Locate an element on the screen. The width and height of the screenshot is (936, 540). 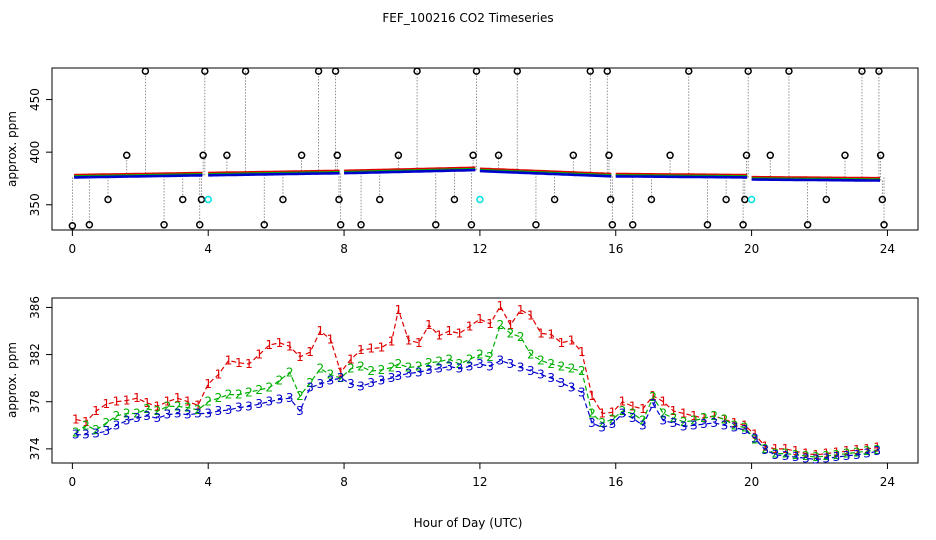
series-3-point-17: 3 is located at coordinates (249, 406).